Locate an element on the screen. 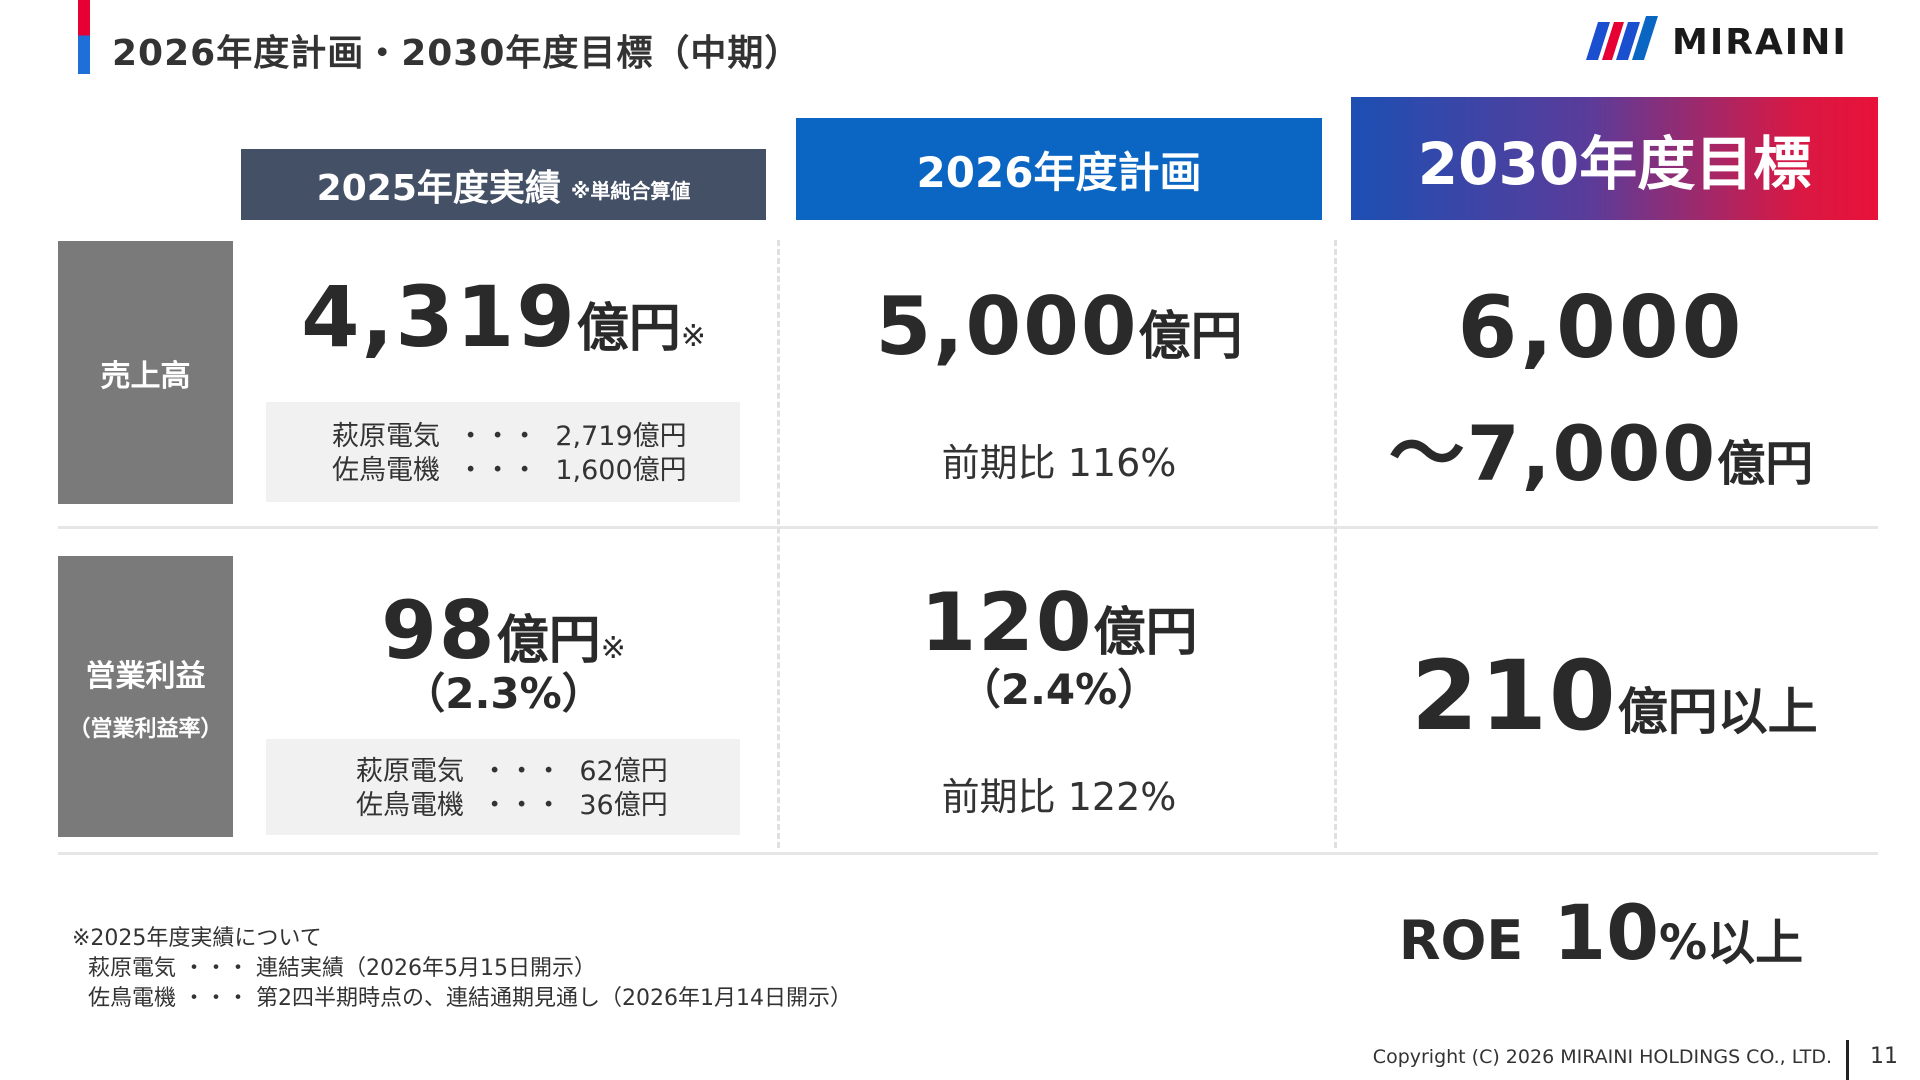 Image resolution: width=1920 pixels, height=1080 pixels. op-2026-value: 120億円 is located at coordinates (1059, 622).